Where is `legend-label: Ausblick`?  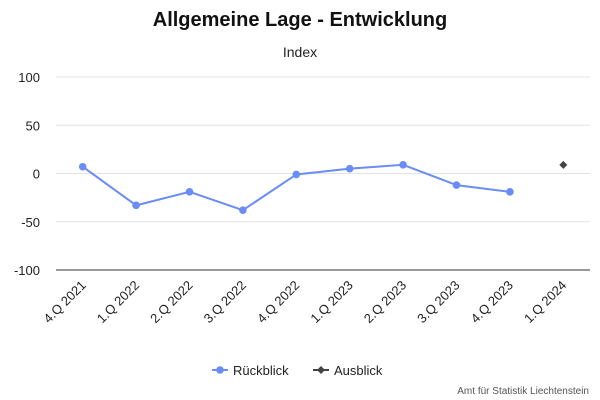
legend-label: Ausblick is located at coordinates (358, 370).